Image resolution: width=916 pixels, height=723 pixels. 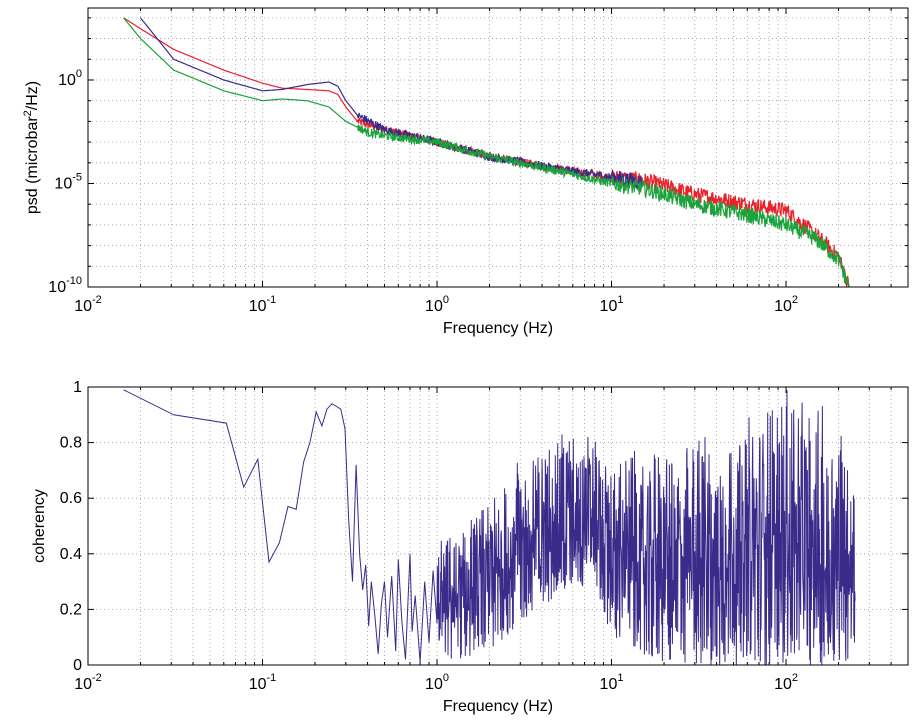 I want to click on y-tick-label: 10⁰, so click(x=70, y=78).